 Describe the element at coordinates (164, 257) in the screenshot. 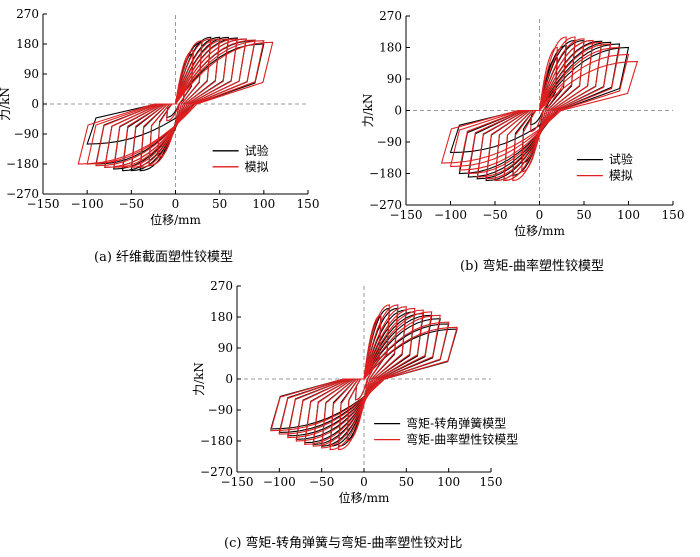

I see `caption-a: (a) 纤维截面塑性铰模型` at that location.